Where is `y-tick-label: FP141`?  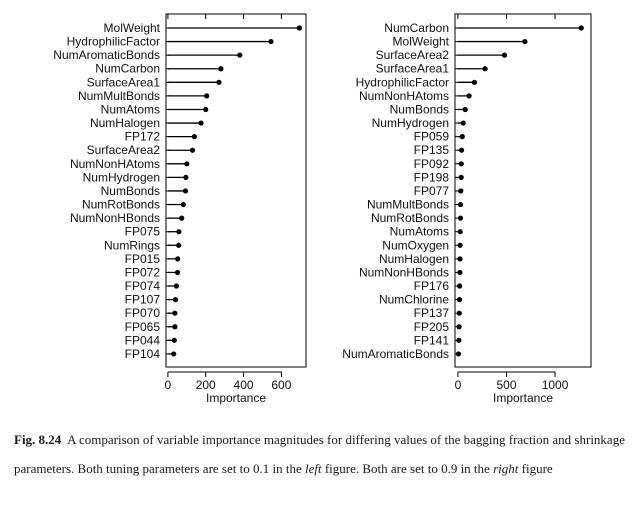
y-tick-label: FP141 is located at coordinates (432, 340).